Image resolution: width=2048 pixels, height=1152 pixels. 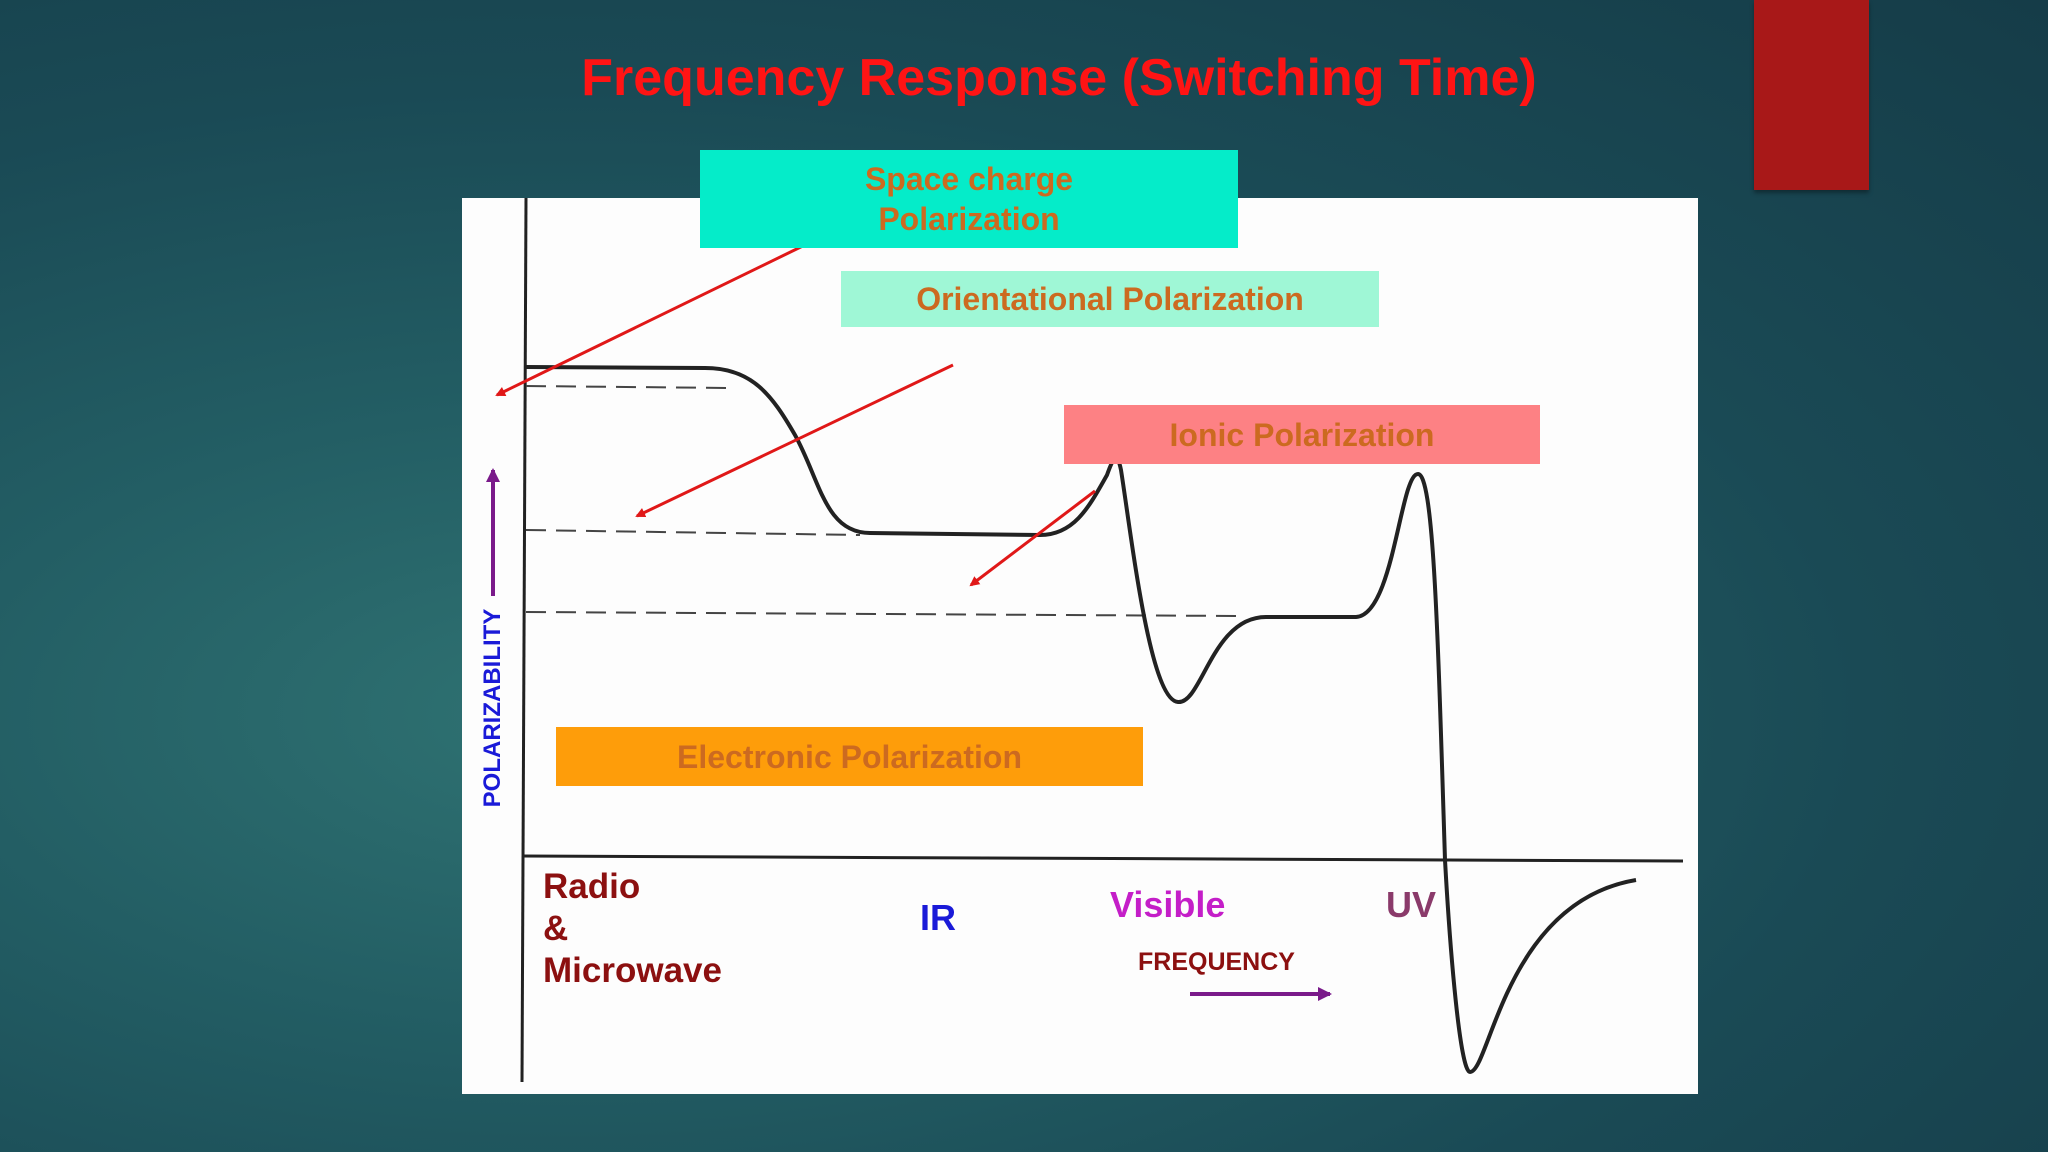 What do you see at coordinates (1811, 95) in the screenshot?
I see `accent-bar` at bounding box center [1811, 95].